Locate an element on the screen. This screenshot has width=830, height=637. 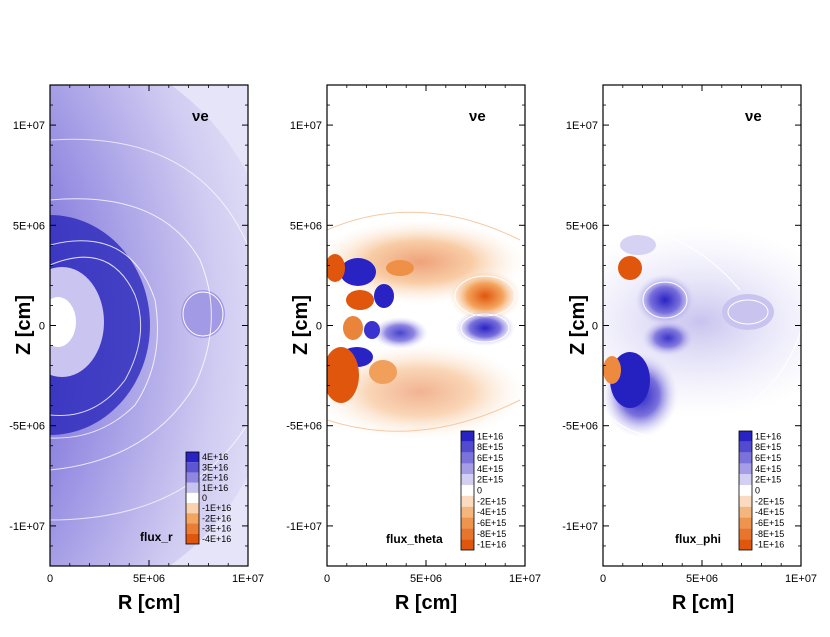
colorbar-label: 4E+16 is located at coordinates (215, 457).